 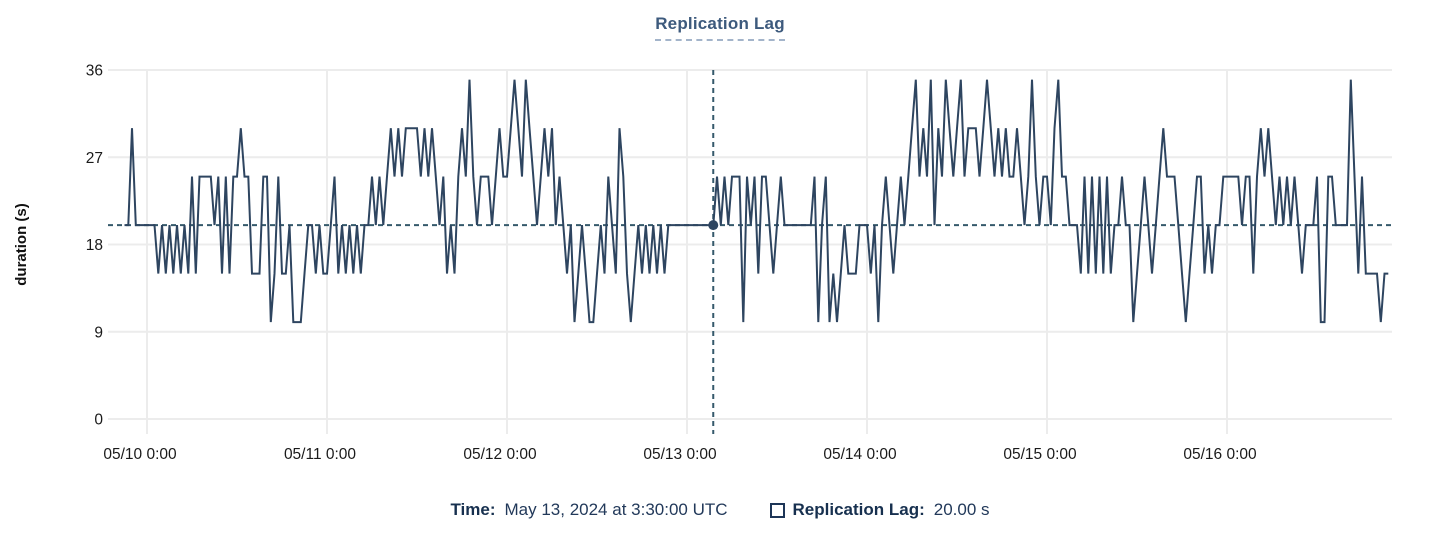 What do you see at coordinates (473, 509) in the screenshot?
I see `time-label: Time:` at bounding box center [473, 509].